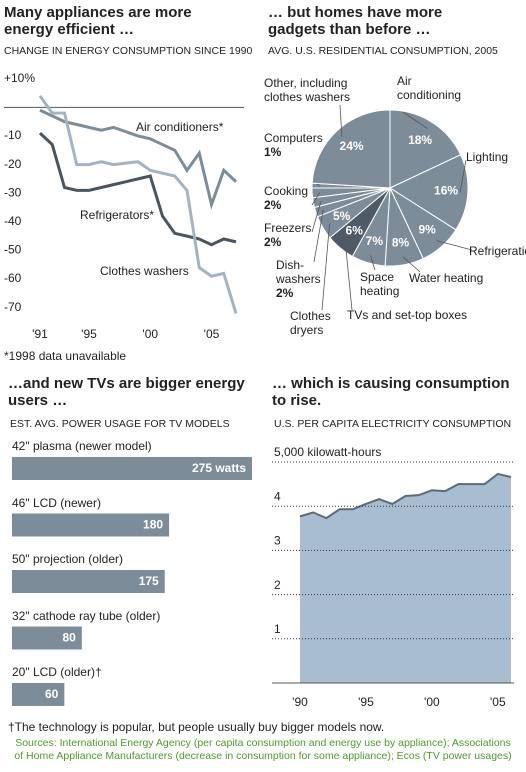 The width and height of the screenshot is (526, 772). I want to click on chart-subtitle: EST. AVG. POWER USAGE FOR TV MODELS, so click(120, 424).